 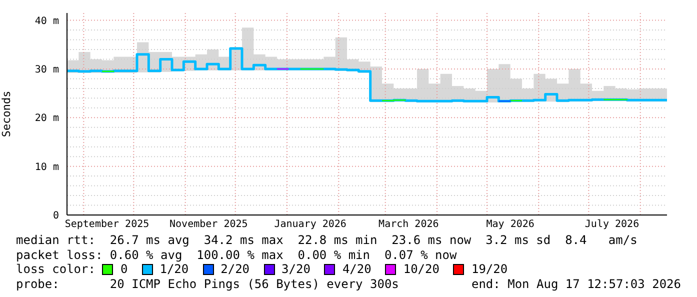 What do you see at coordinates (46, 21) in the screenshot?
I see `y-tick-label: 40 m` at bounding box center [46, 21].